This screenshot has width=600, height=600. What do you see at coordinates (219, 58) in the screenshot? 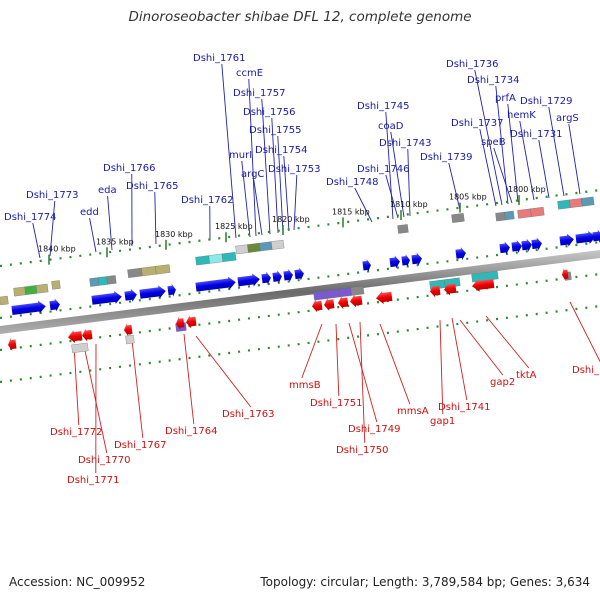
I see `gene-label-forward: Dshi_1761` at bounding box center [219, 58].